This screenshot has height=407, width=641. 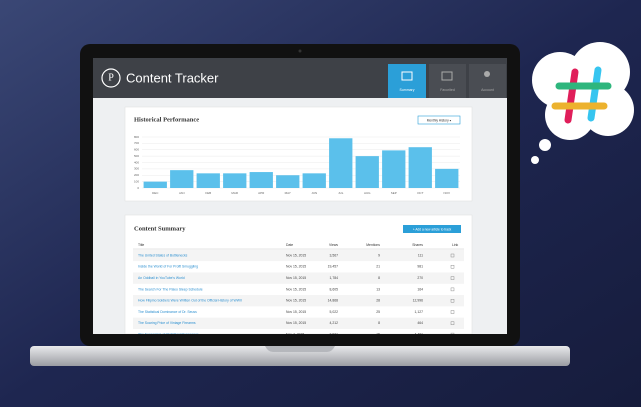 What do you see at coordinates (333, 245) in the screenshot?
I see `column-header: Views` at bounding box center [333, 245].